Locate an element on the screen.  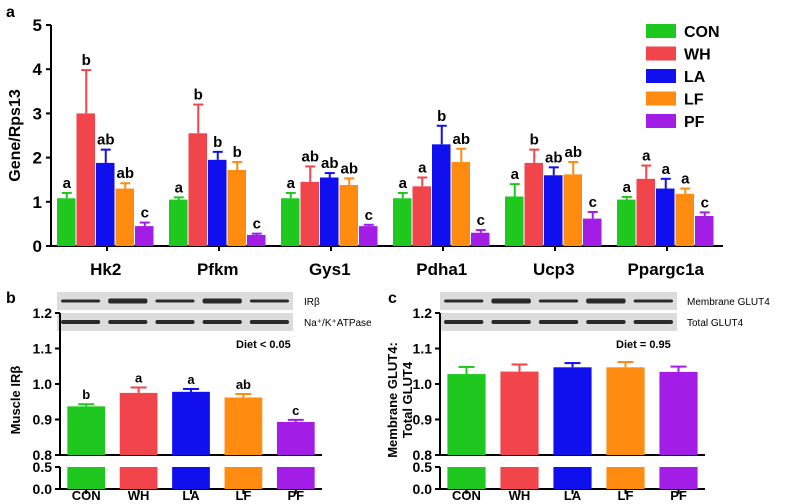
bar-wh is located at coordinates (138, 423).